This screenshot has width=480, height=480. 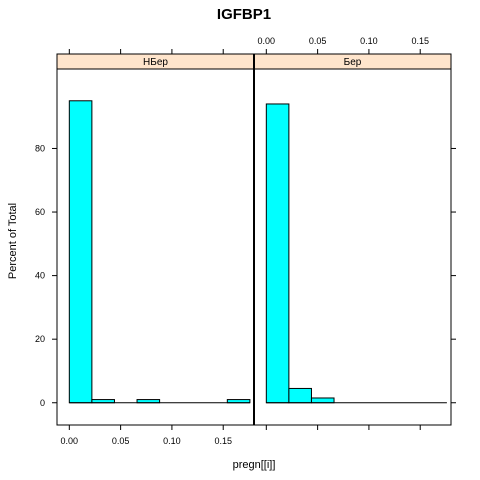 What do you see at coordinates (13, 241) in the screenshot?
I see `y-axis-label: Percent of Total` at bounding box center [13, 241].